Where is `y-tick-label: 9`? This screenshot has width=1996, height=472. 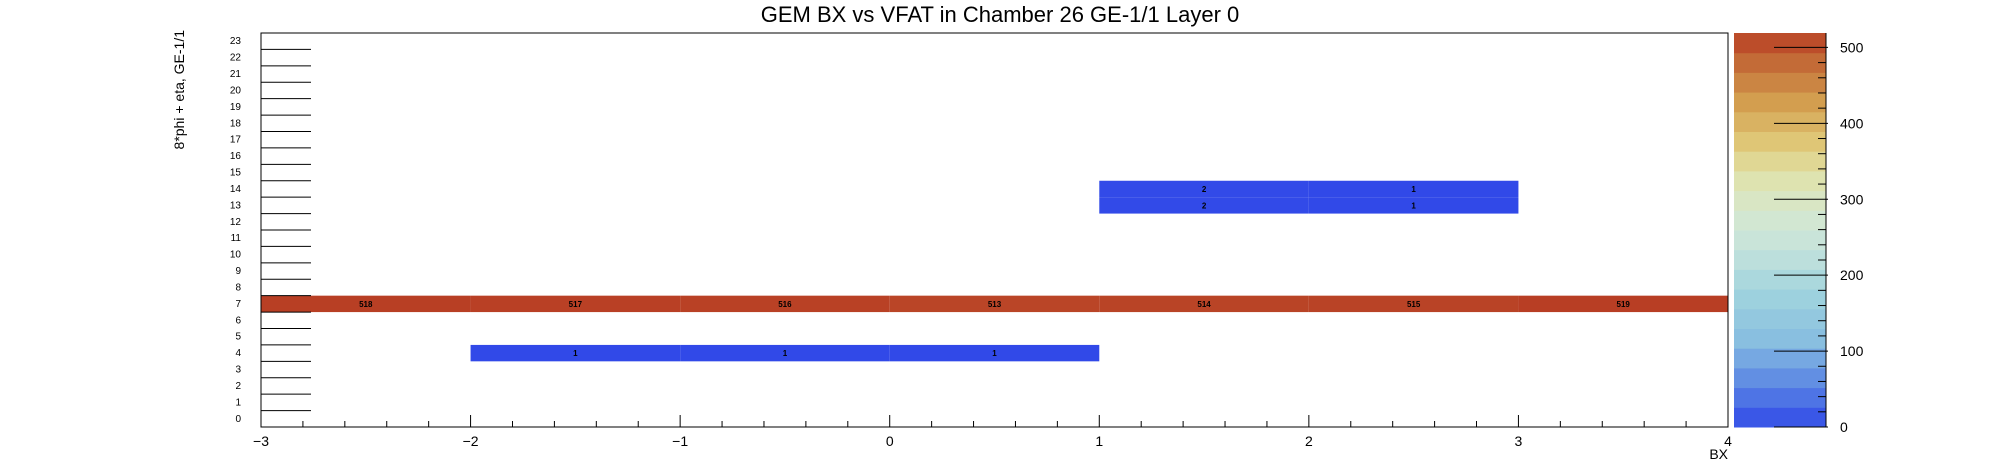
y-tick-label: 9 is located at coordinates (238, 271).